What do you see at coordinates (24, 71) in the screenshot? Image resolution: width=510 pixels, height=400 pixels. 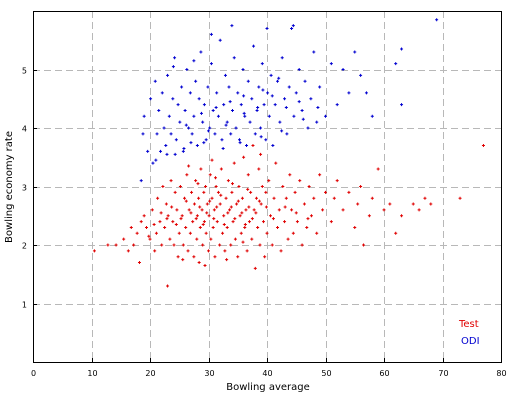 I see `y-tick-label: 5` at bounding box center [24, 71].